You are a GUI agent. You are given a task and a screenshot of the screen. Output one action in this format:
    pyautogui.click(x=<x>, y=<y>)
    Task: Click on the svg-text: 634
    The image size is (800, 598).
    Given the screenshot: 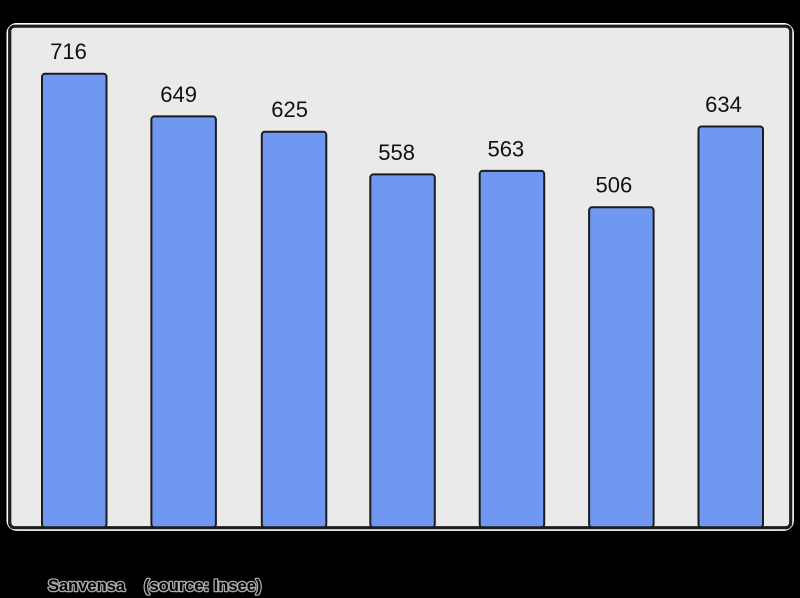 What is the action you would take?
    pyautogui.click(x=723, y=104)
    